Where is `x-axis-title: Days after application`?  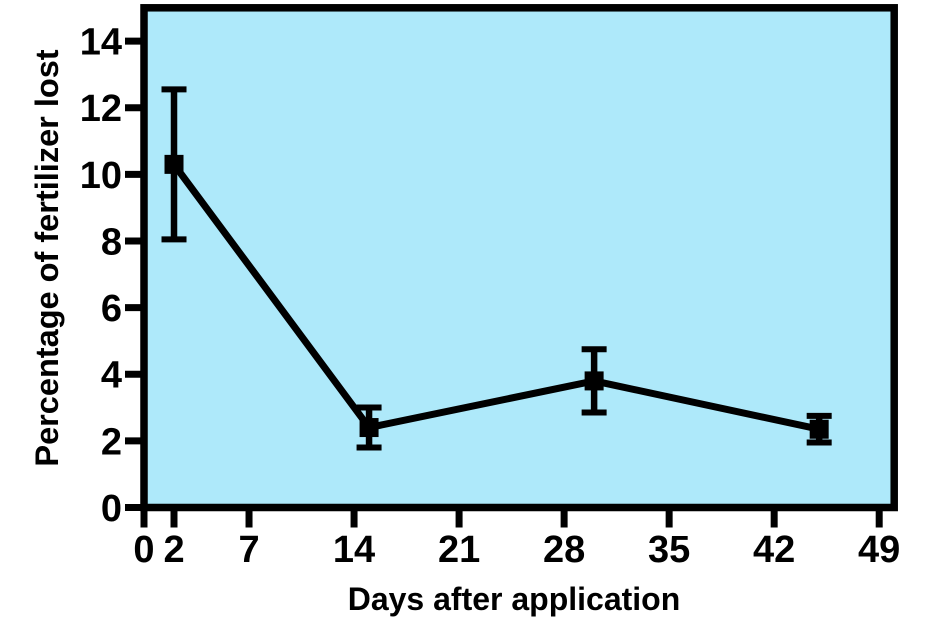
x-axis-title: Days after application is located at coordinates (514, 599).